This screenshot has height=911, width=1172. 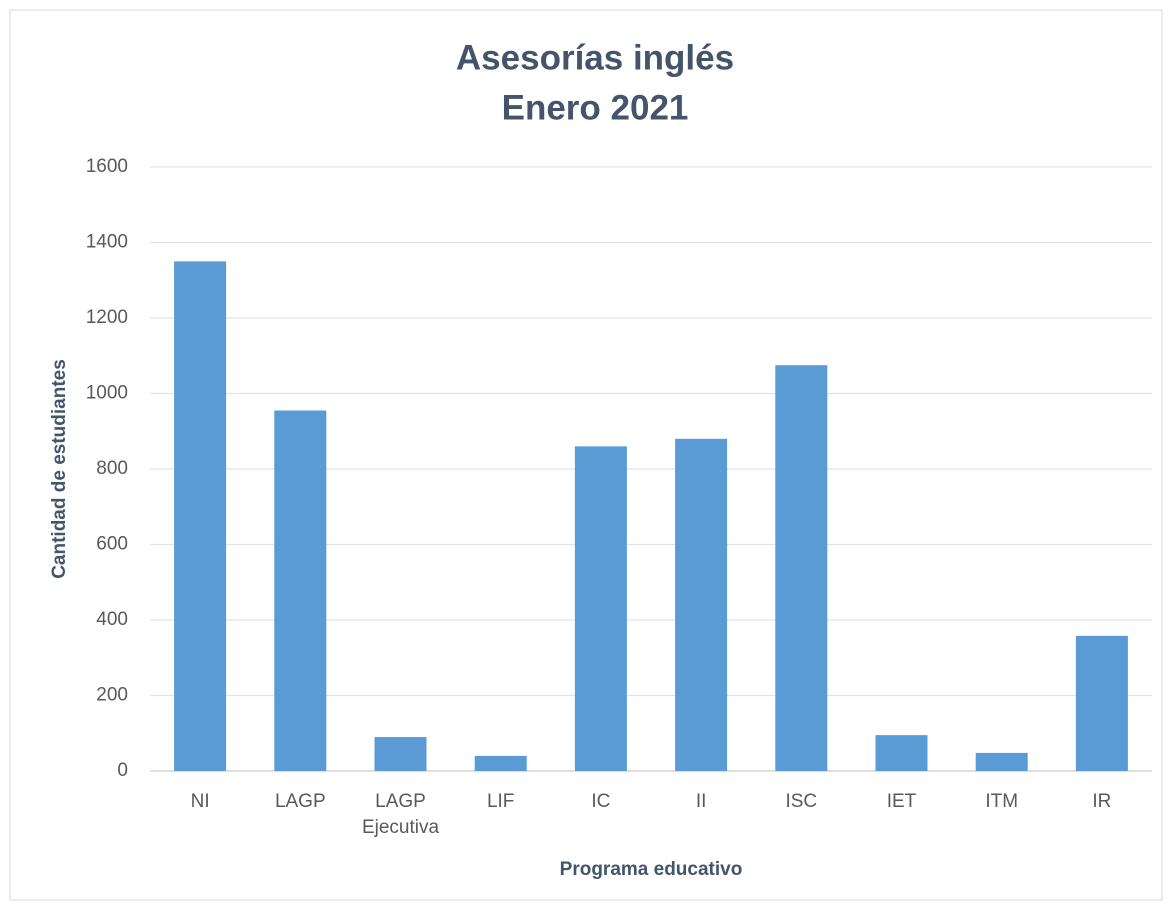 I want to click on x-tick-label: II, so click(x=701, y=801).